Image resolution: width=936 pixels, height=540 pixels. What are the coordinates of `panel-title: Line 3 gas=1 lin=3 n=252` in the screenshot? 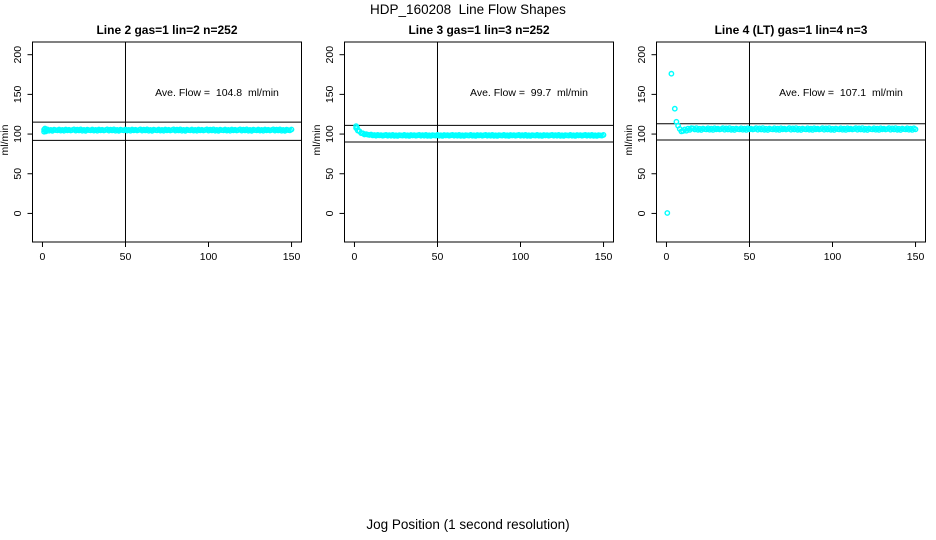 It's located at (478, 30).